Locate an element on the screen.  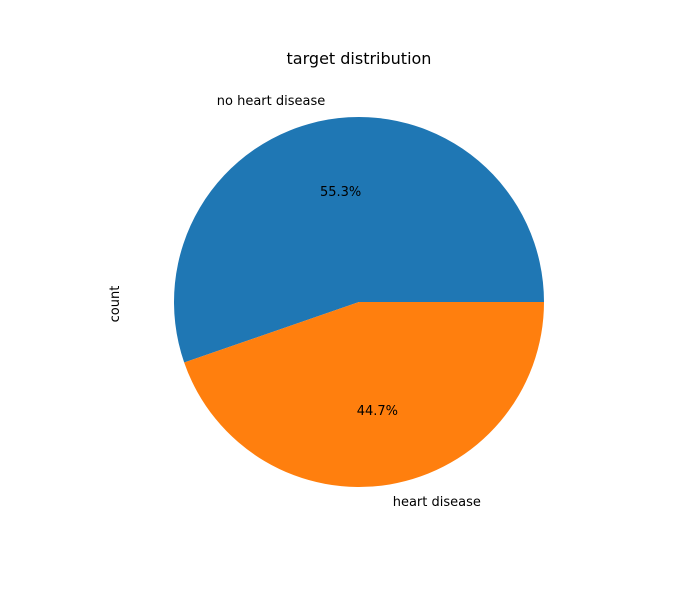
slice-percent-label: 55.3% is located at coordinates (340, 192).